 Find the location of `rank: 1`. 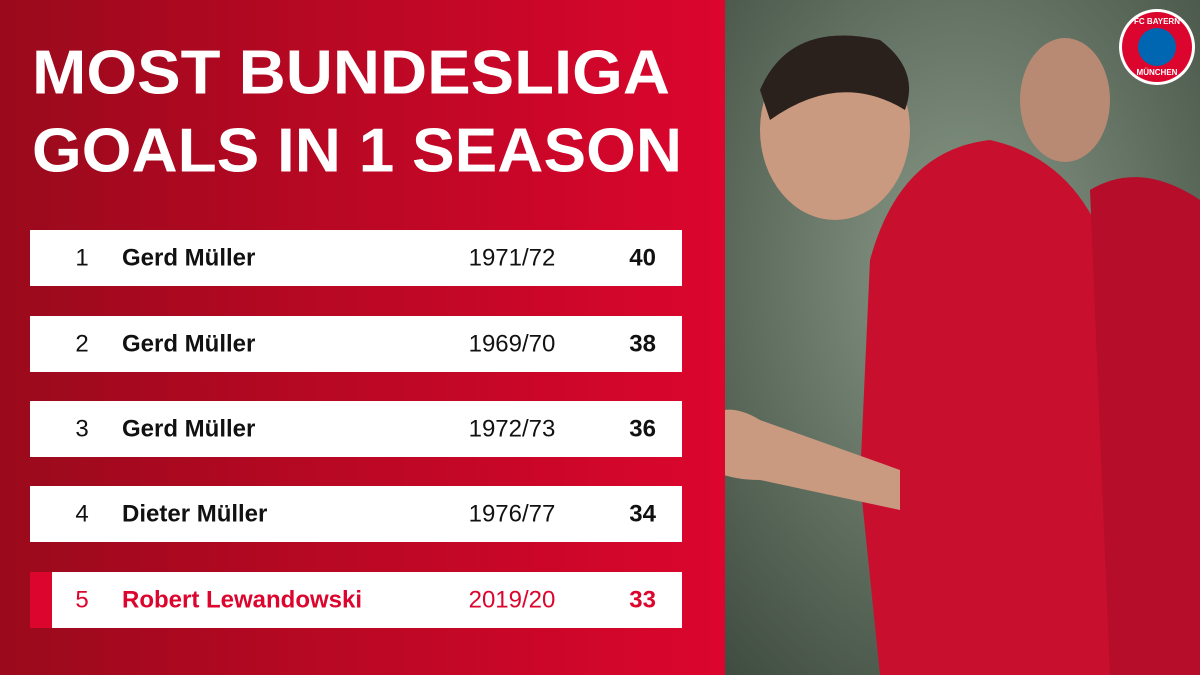

rank: 1 is located at coordinates (81, 257).